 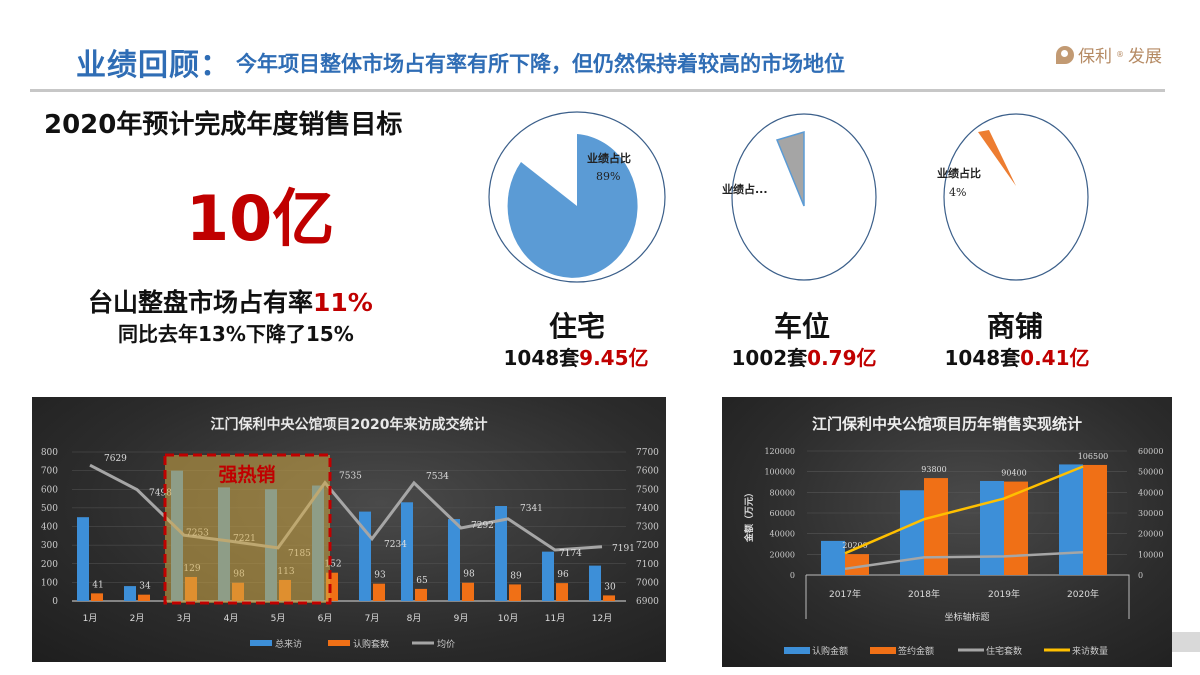 What do you see at coordinates (1015, 197) in the screenshot?
I see `pie-shops: 业绩占比 4%` at bounding box center [1015, 197].